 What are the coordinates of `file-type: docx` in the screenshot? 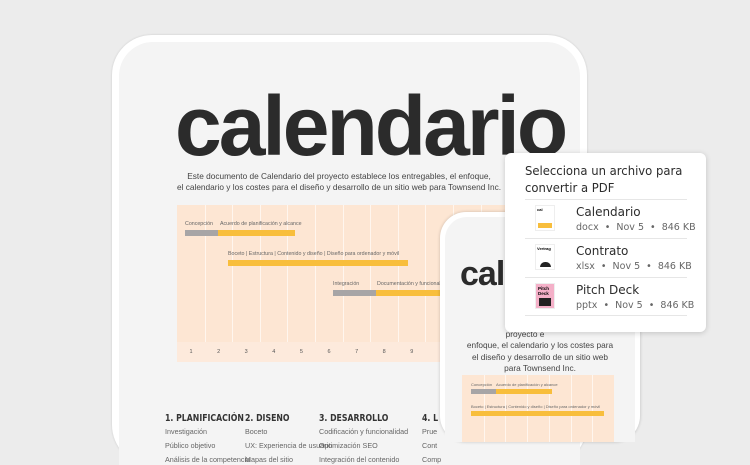 It's located at (587, 227).